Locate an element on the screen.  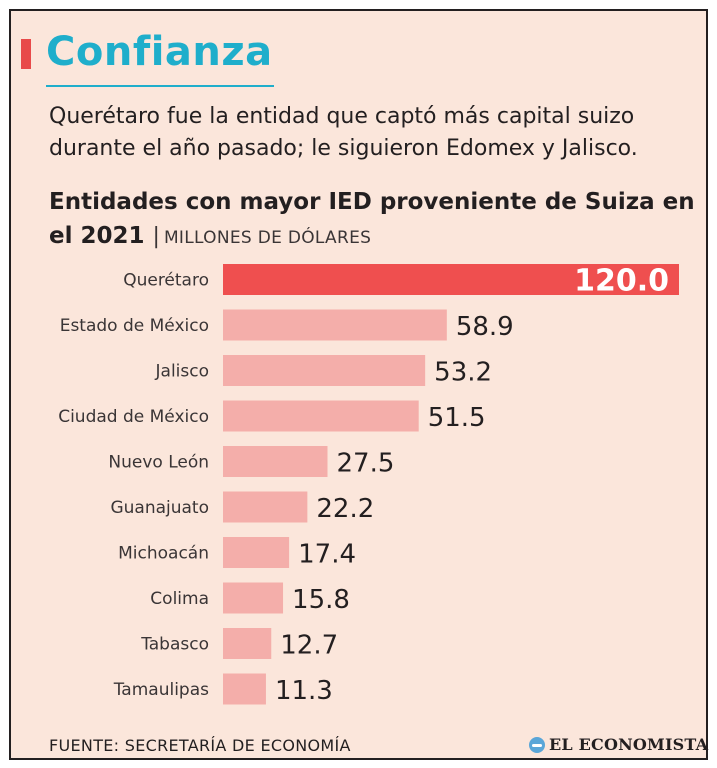
value-label-2: 53.2 is located at coordinates (463, 373).